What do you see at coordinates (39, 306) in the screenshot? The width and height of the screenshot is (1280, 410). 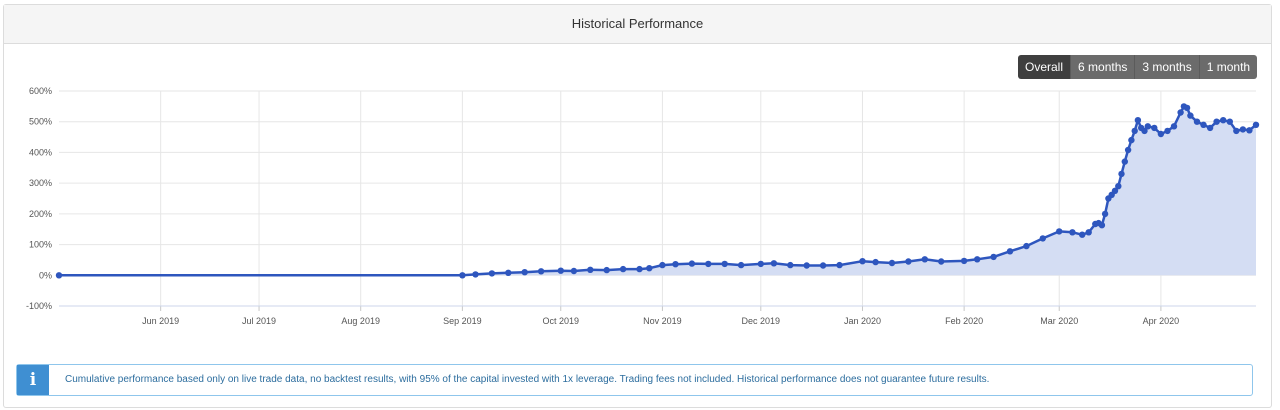 I see `y-tick-label: -100%` at bounding box center [39, 306].